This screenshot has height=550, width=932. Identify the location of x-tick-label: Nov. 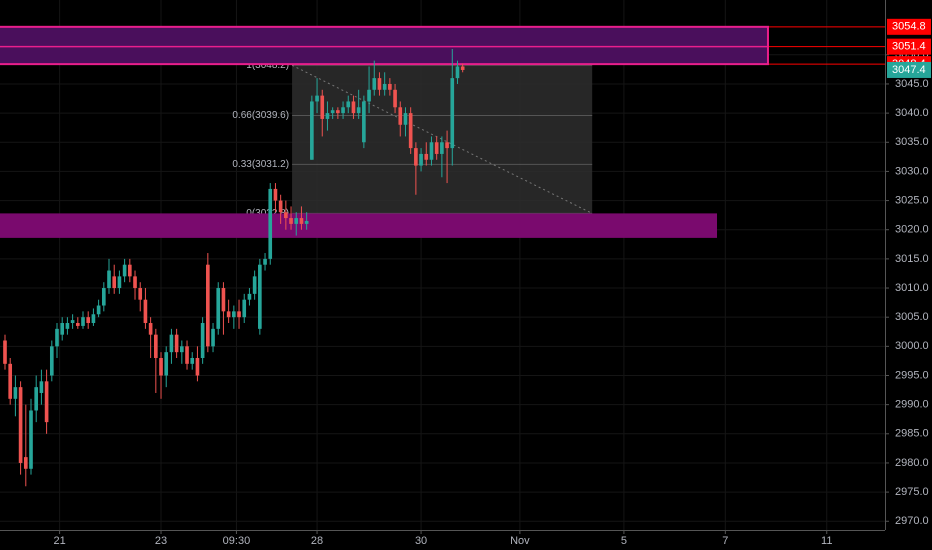
(520, 541).